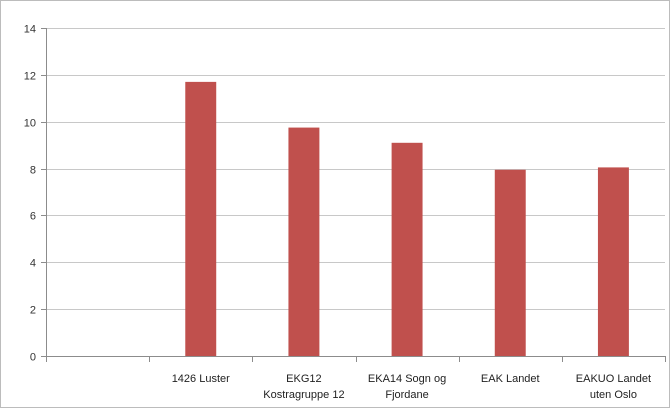 The width and height of the screenshot is (670, 408). I want to click on y-tick-label: 2, so click(33, 311).